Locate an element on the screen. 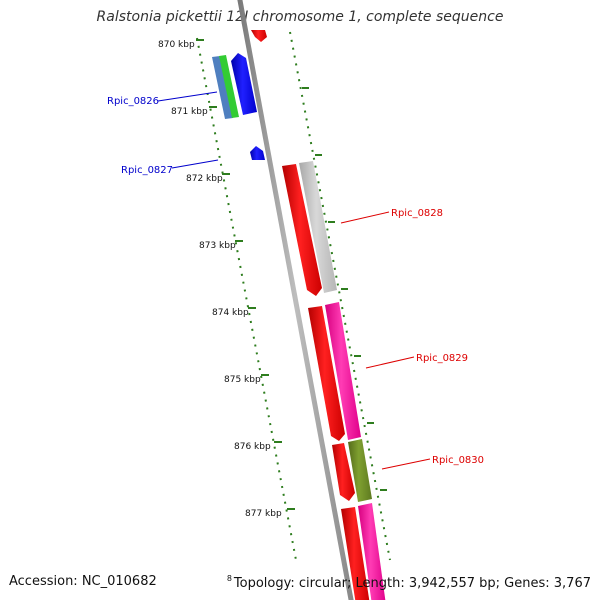 The width and height of the screenshot is (600, 600). gene-label-rpic-0826: Rpic_0826 is located at coordinates (133, 101).